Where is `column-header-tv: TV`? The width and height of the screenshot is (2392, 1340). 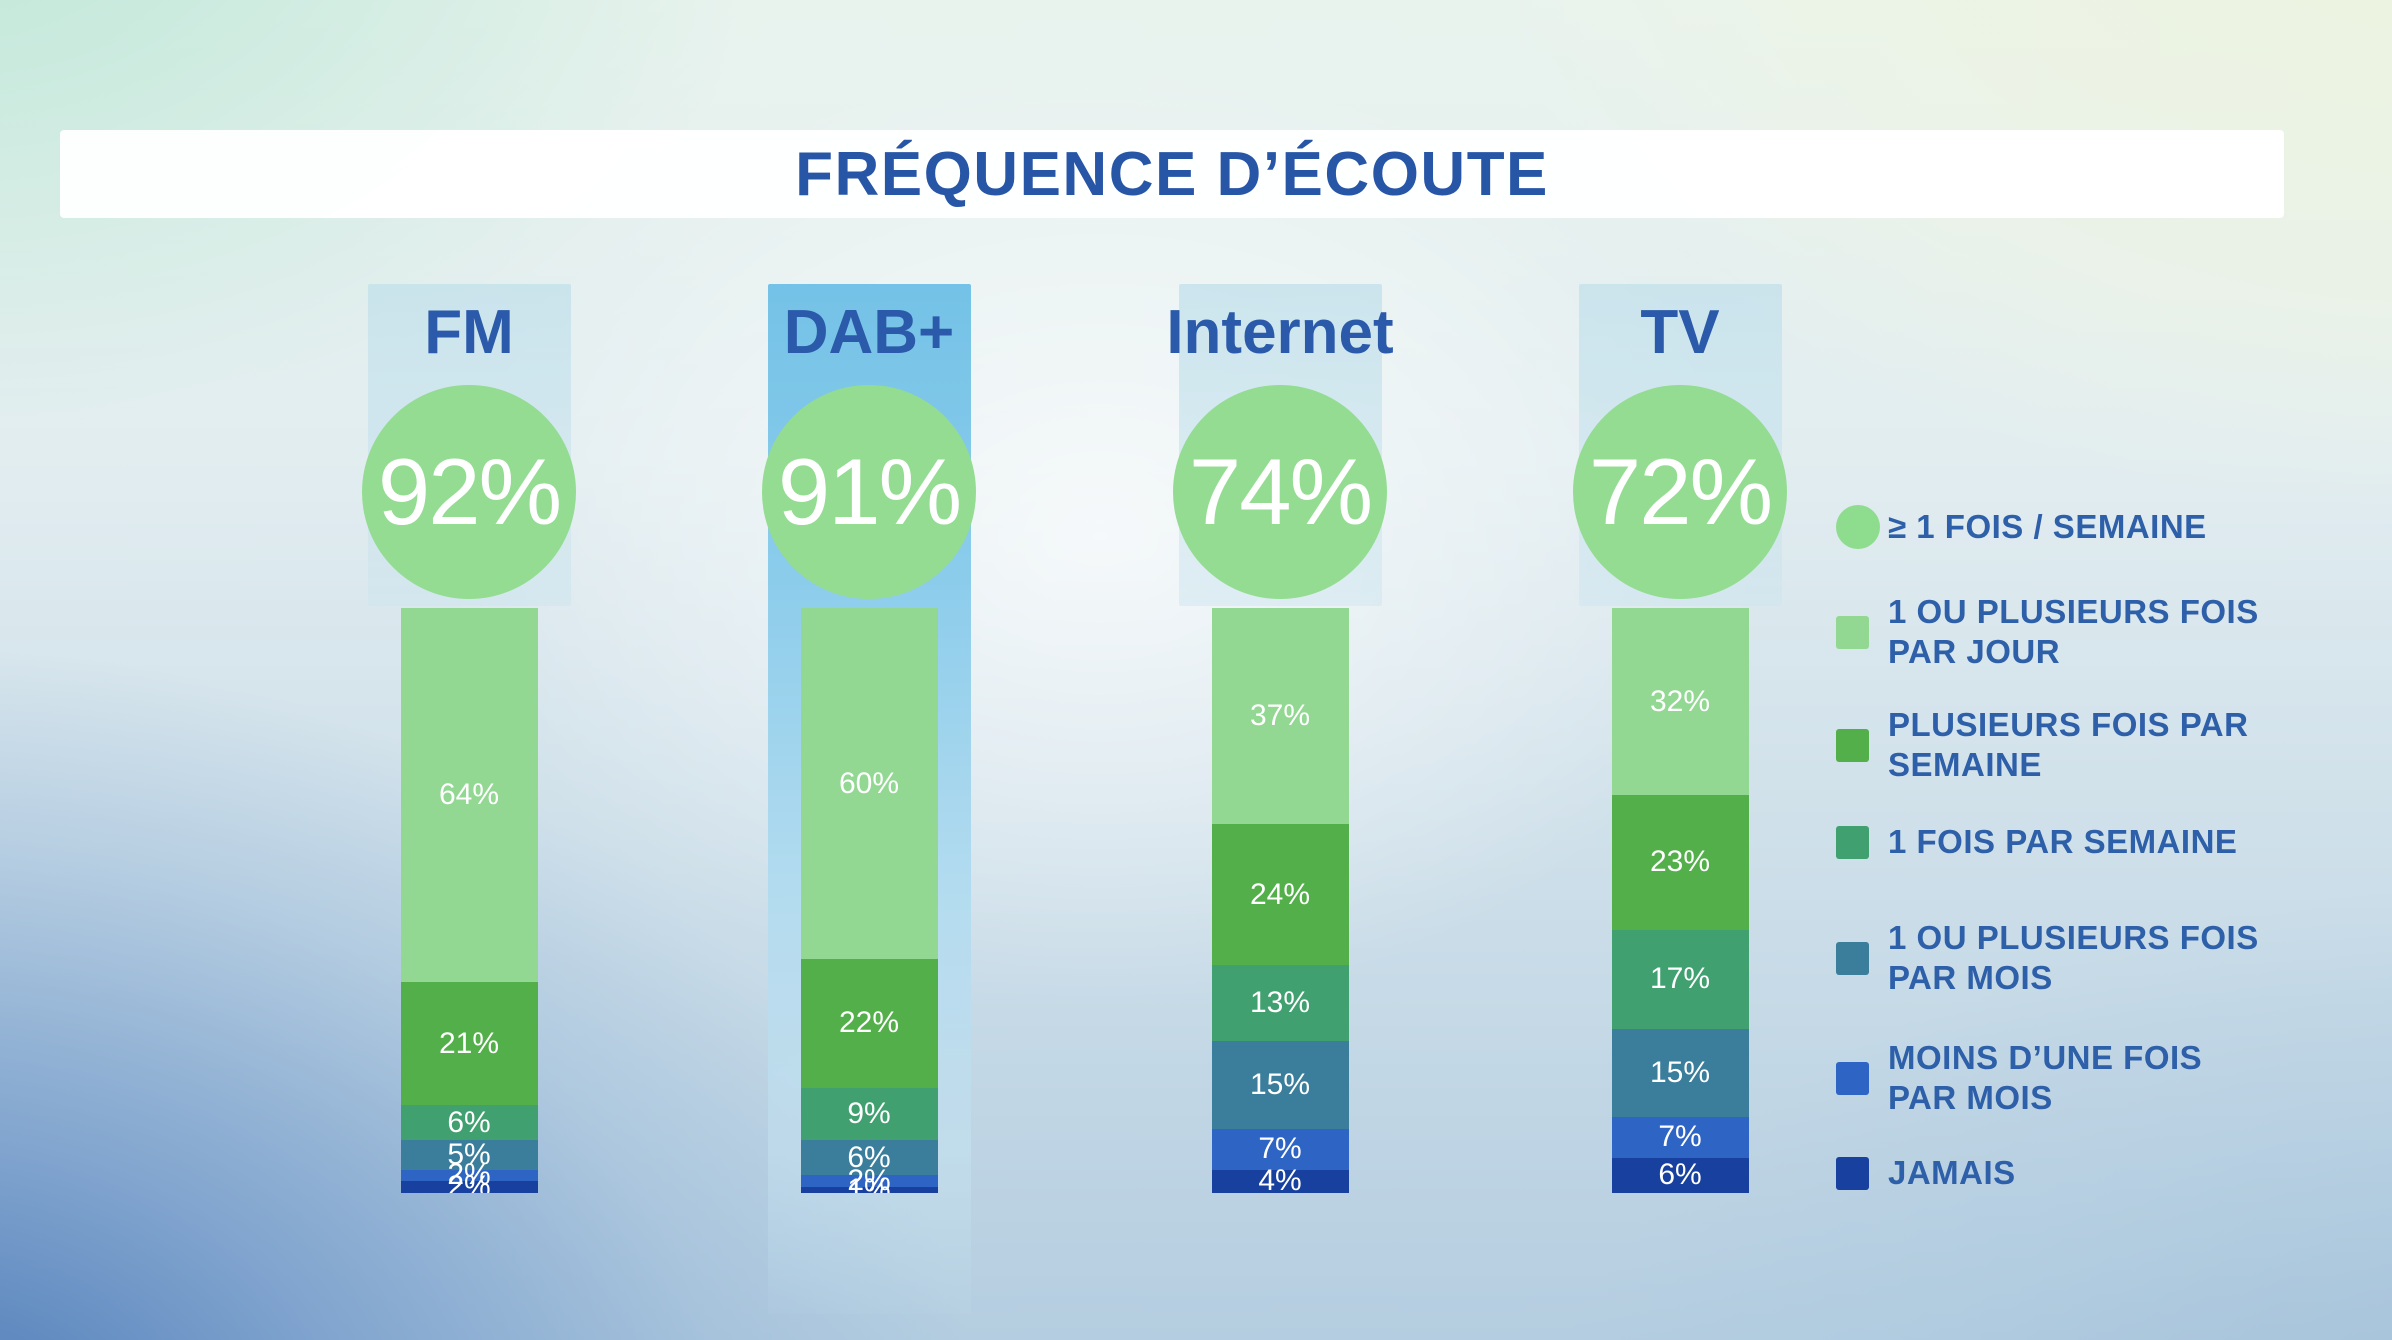
column-header-tv: TV is located at coordinates (1680, 332).